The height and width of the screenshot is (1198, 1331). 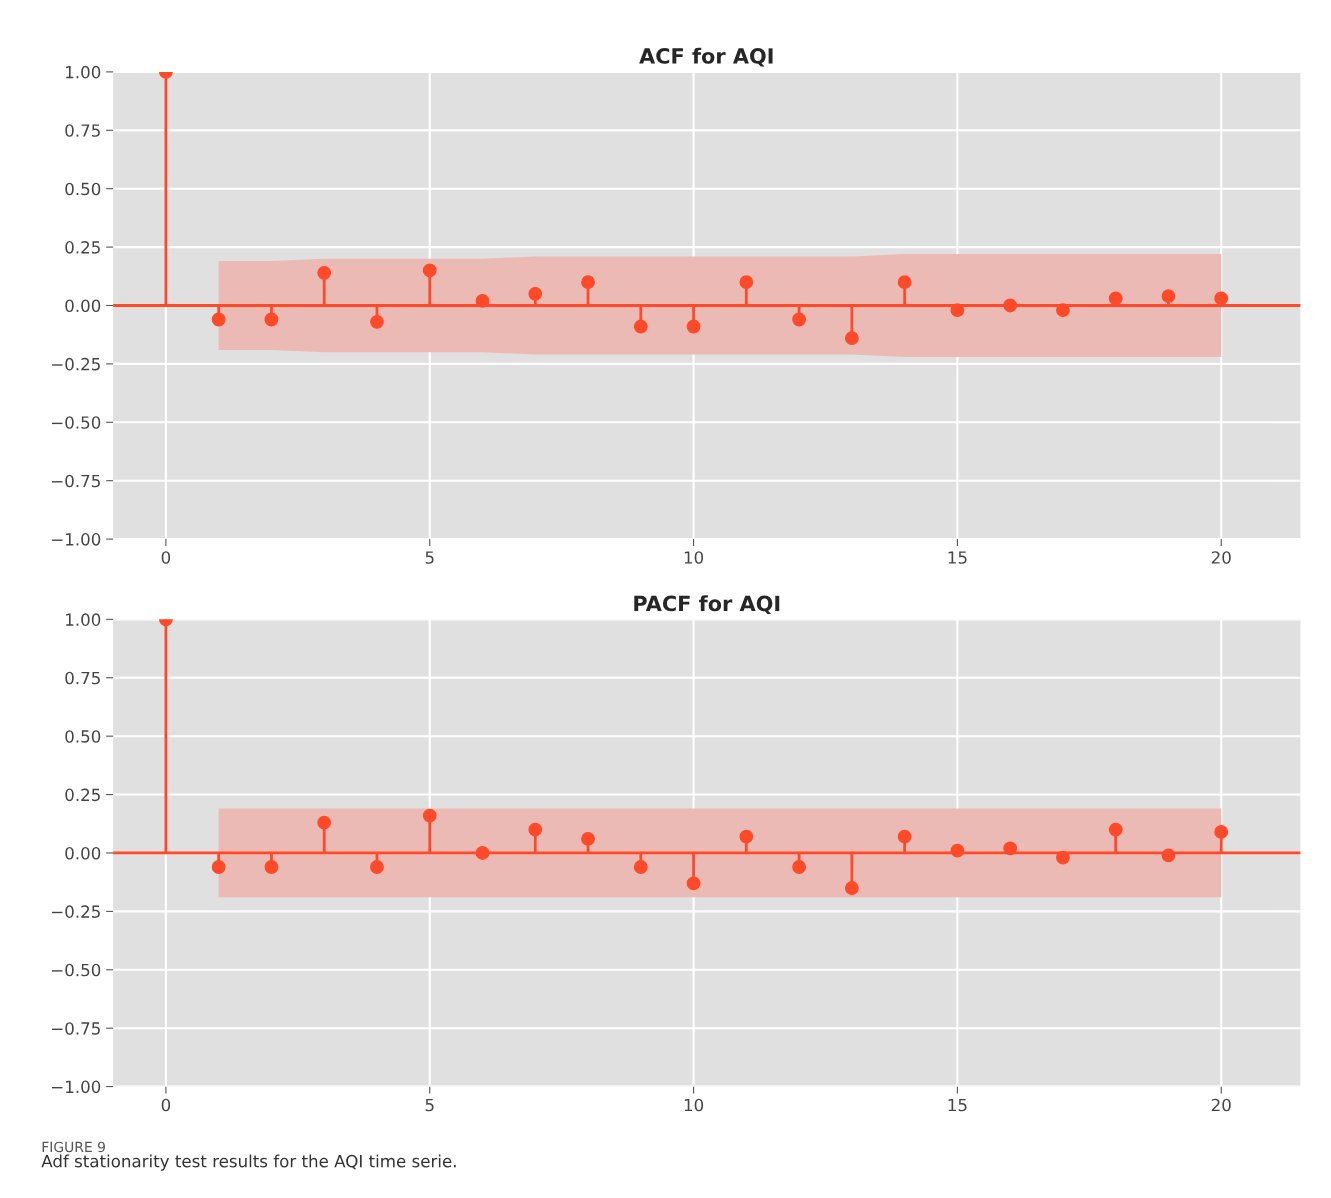 What do you see at coordinates (248, 1162) in the screenshot?
I see `text: Adf stationarity test results for the AQI time serie.` at bounding box center [248, 1162].